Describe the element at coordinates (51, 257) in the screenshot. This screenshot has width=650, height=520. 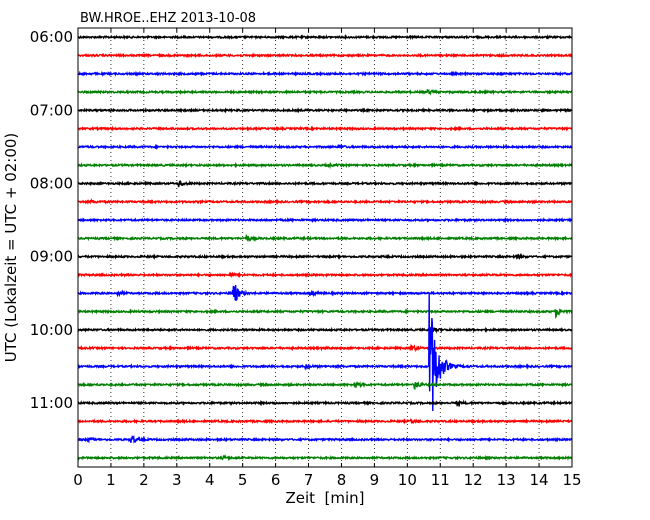
I see `y-tick-label: 09:00` at that location.